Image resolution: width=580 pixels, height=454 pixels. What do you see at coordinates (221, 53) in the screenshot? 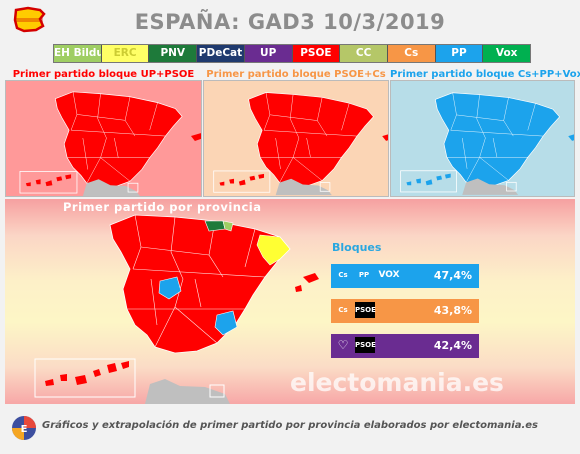
I see `legend-chip-pdecat: PDeCat` at bounding box center [221, 53].